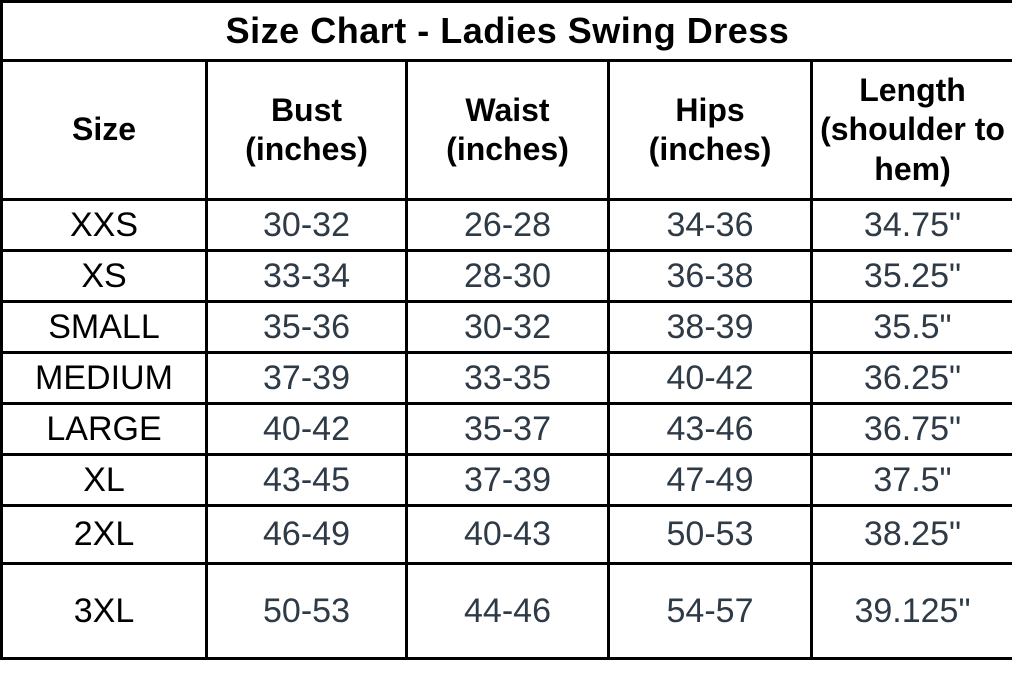  I want to click on length-cell: 35.25", so click(910, 276).